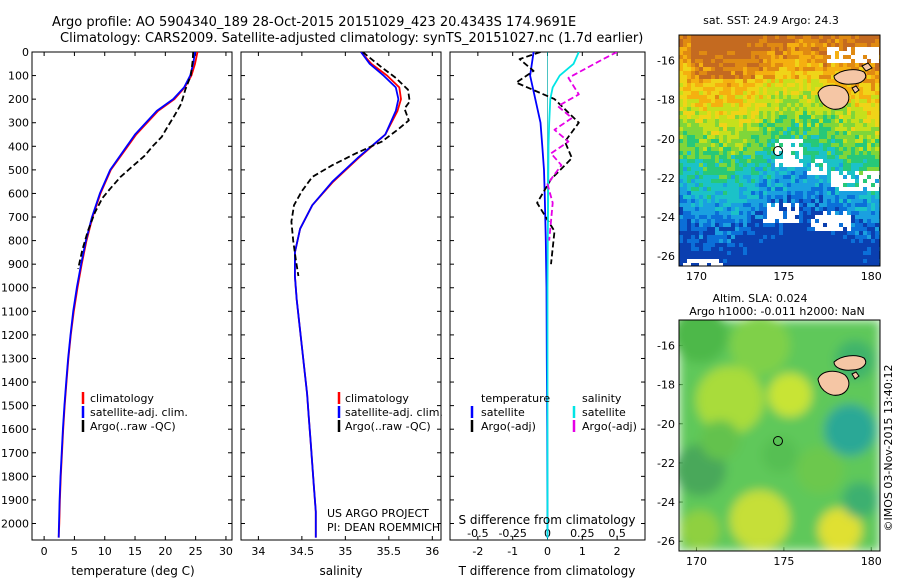 Image resolution: width=900 pixels, height=580 pixels. I want to click on legend-label-temp-argo: Argo(-adj), so click(508, 426).